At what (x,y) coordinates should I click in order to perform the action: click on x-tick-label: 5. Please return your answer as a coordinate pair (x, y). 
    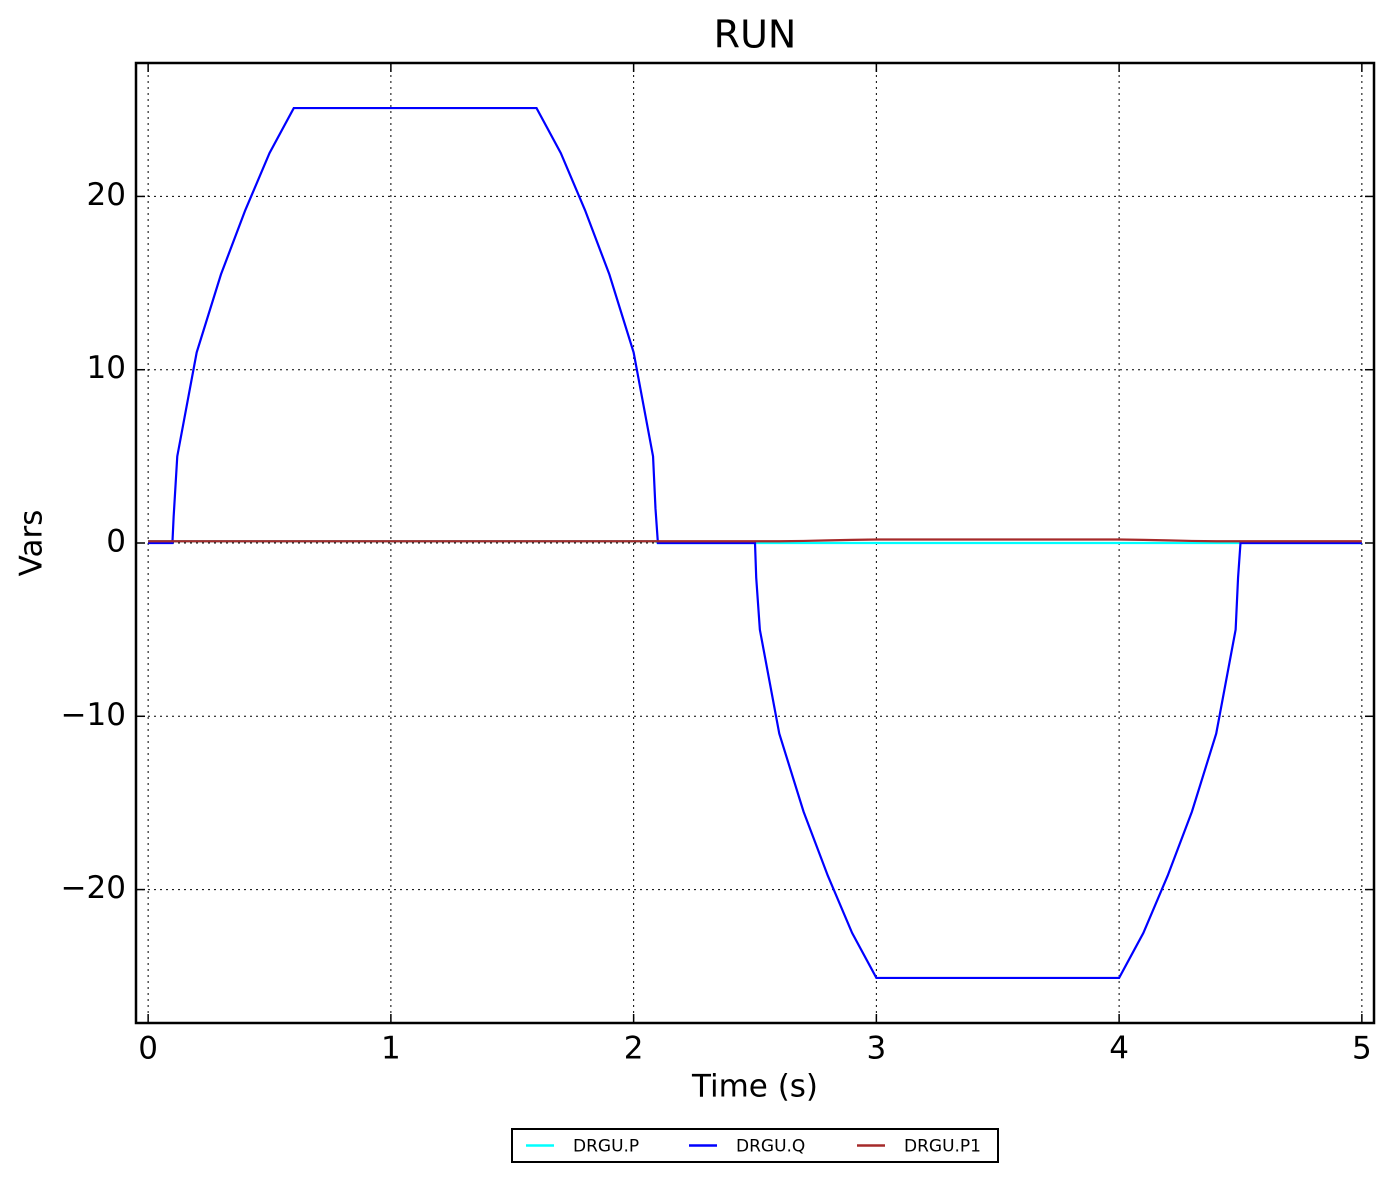
    Looking at the image, I should click on (1362, 1049).